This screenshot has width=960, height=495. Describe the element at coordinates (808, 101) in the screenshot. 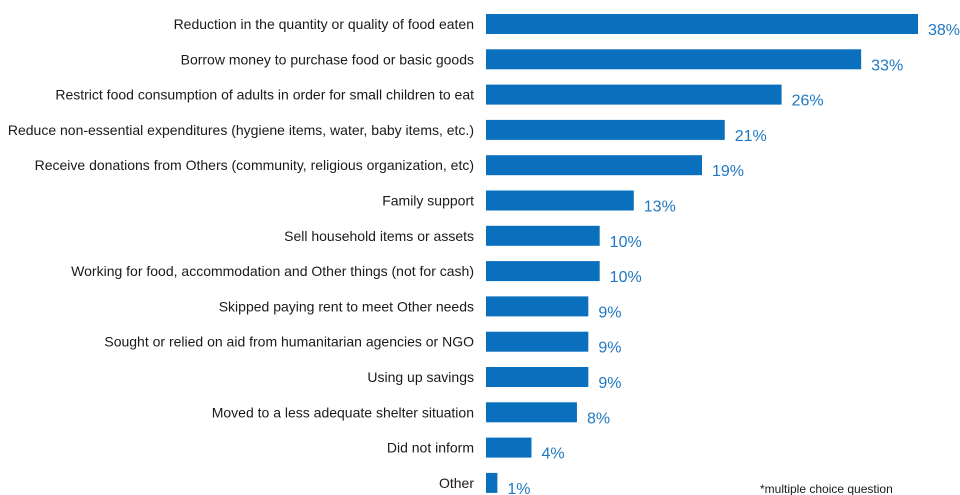

I see `value-label: 26%` at that location.